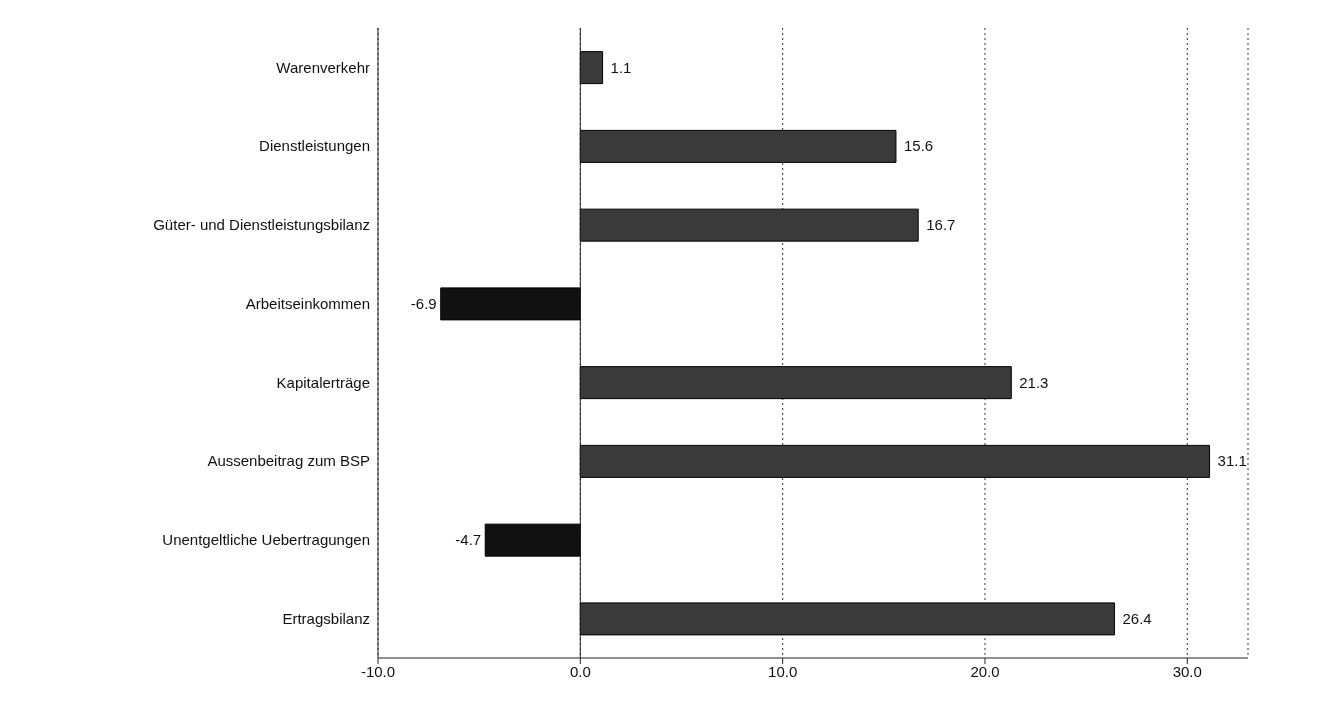  I want to click on data-label: -6.9, so click(423, 303).